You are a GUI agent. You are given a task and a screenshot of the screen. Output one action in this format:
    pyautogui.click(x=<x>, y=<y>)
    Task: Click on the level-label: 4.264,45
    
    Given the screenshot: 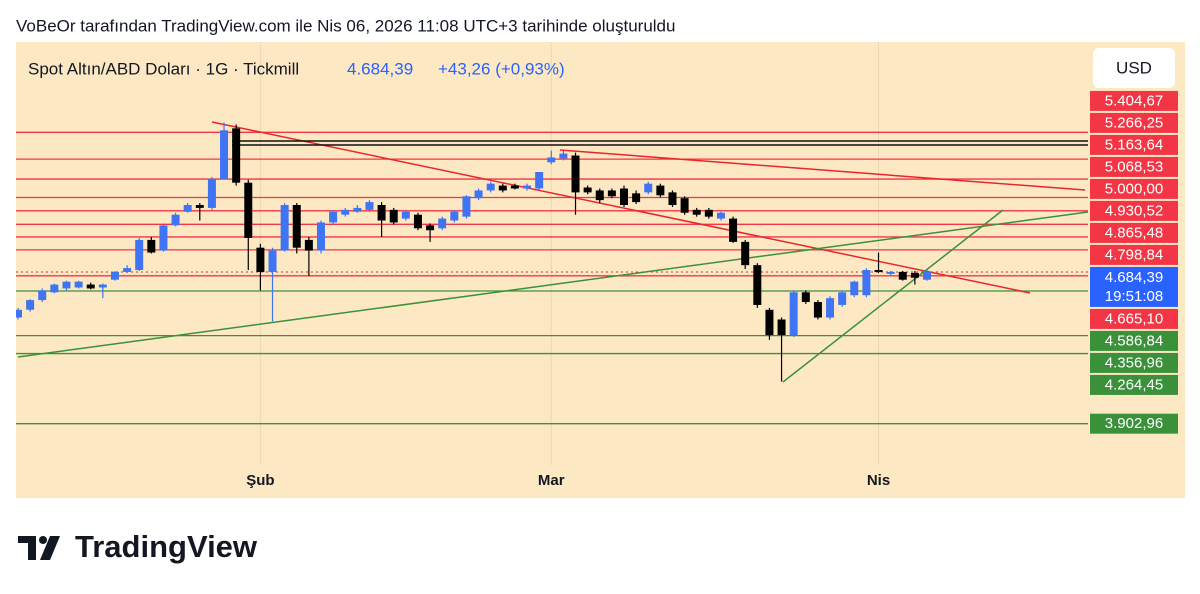 What is the action you would take?
    pyautogui.click(x=1134, y=384)
    